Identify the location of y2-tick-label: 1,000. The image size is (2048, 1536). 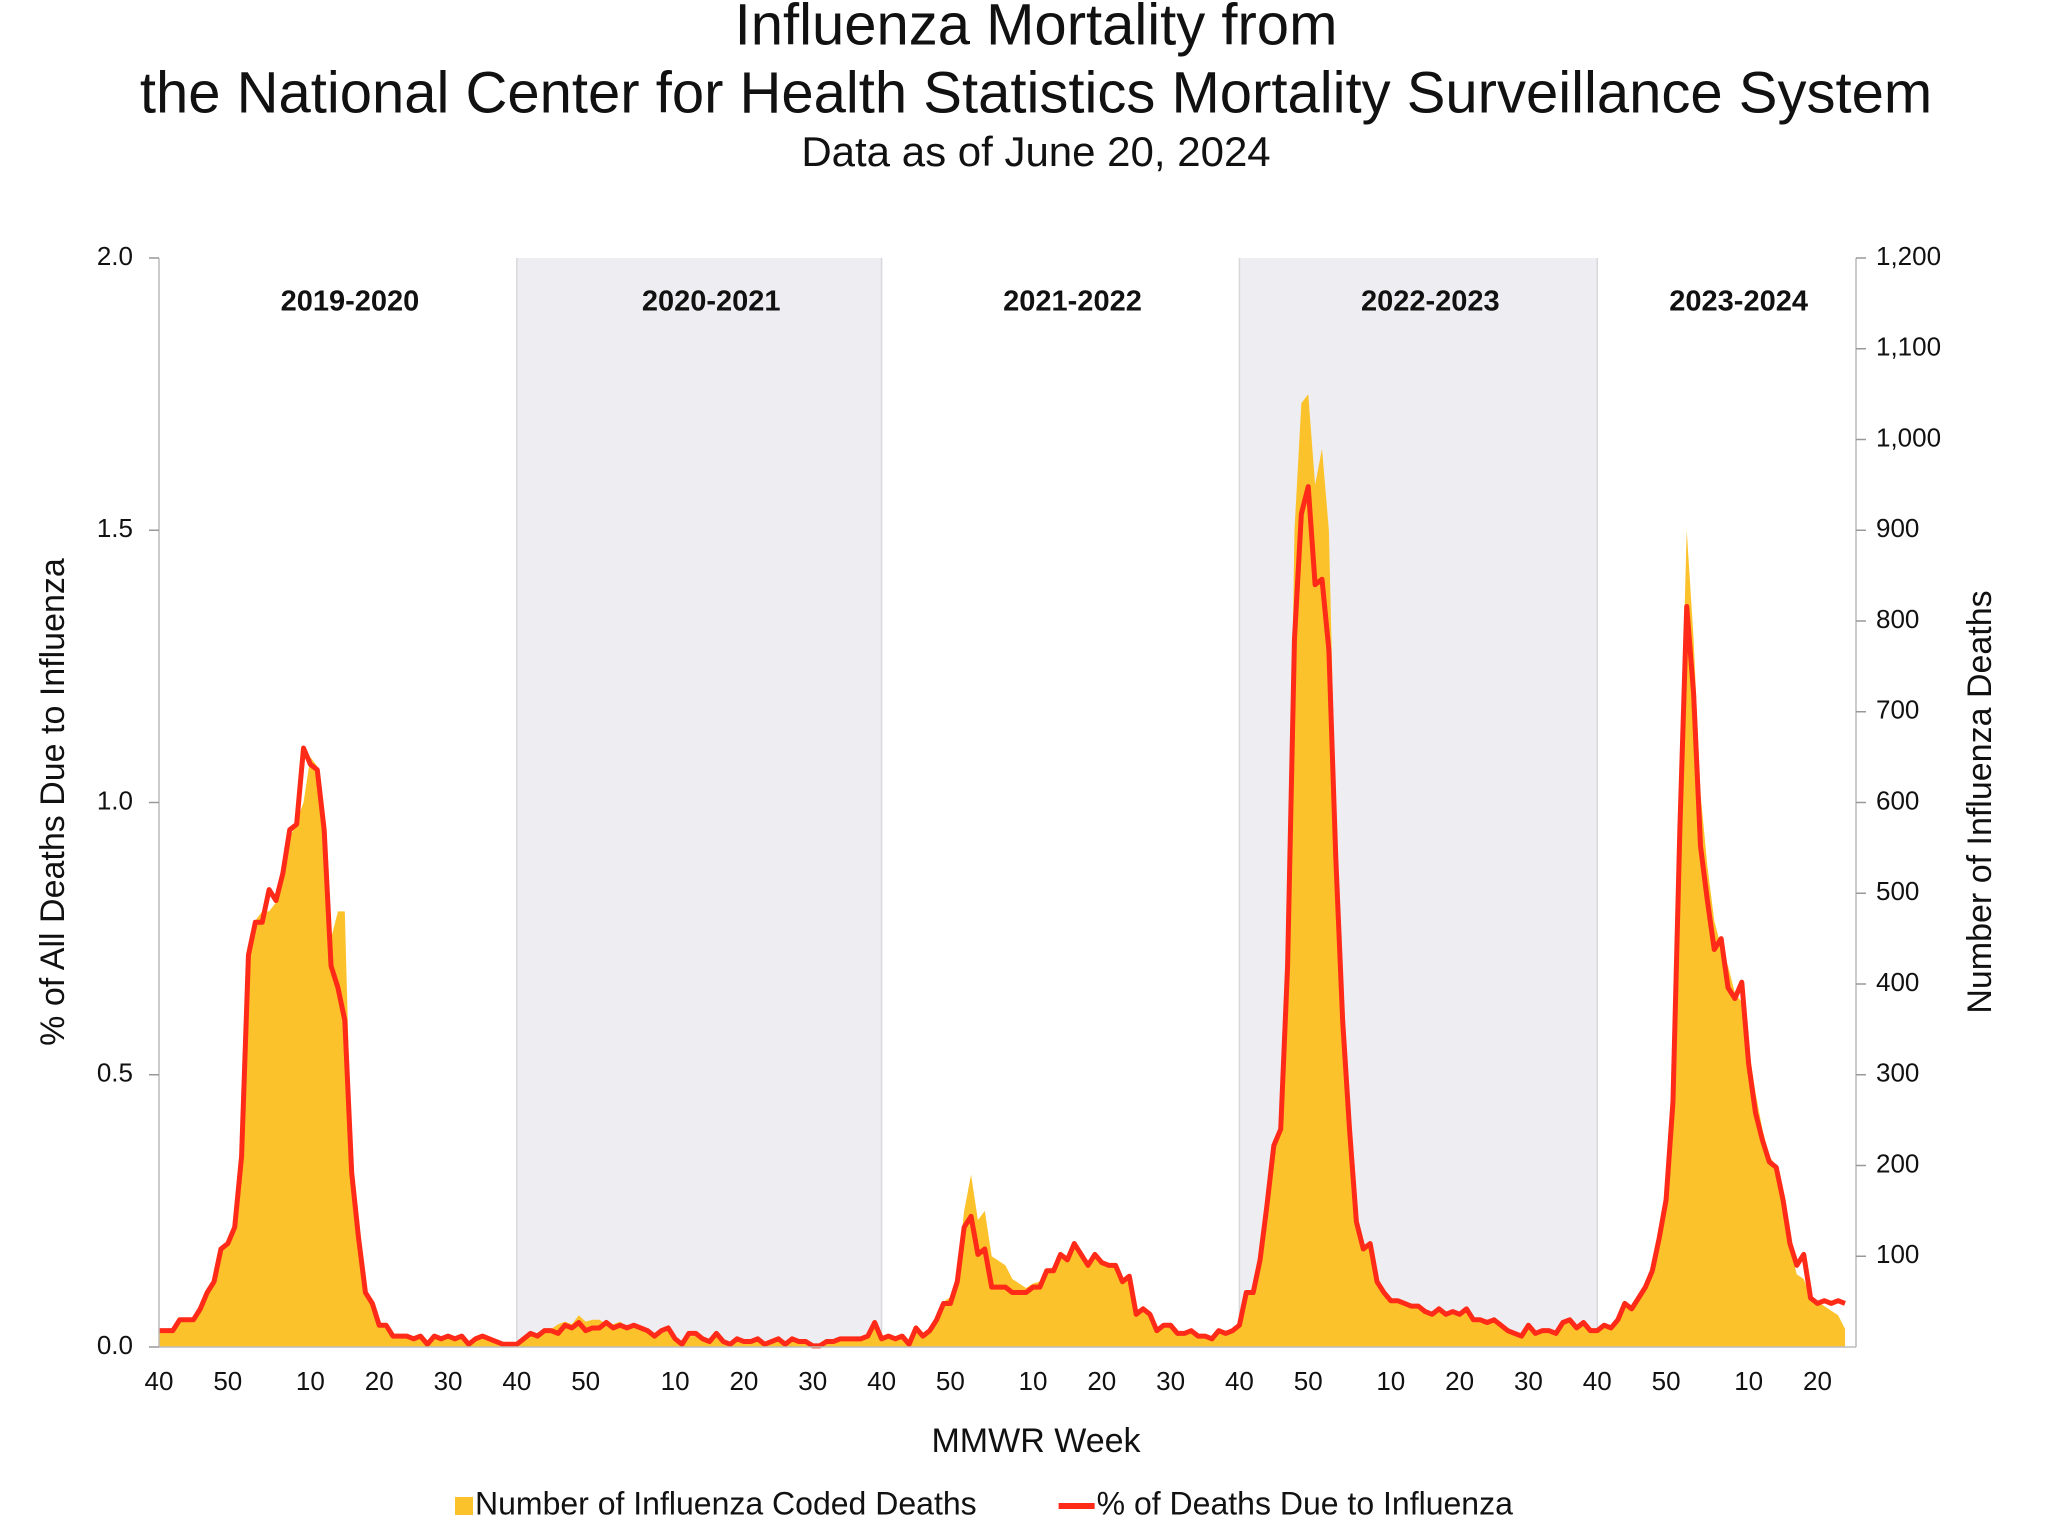
(1908, 437).